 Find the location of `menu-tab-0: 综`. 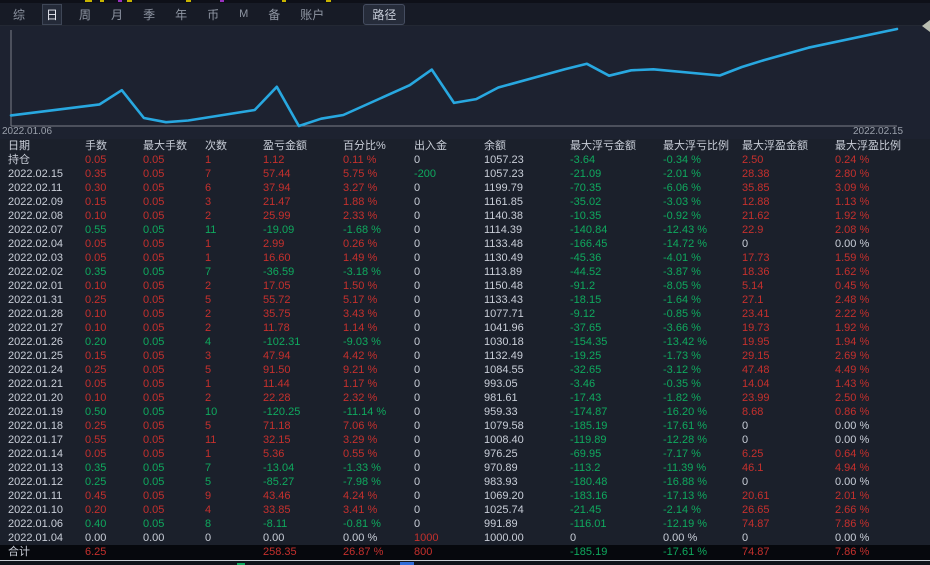

menu-tab-0: 综 is located at coordinates (19, 14).